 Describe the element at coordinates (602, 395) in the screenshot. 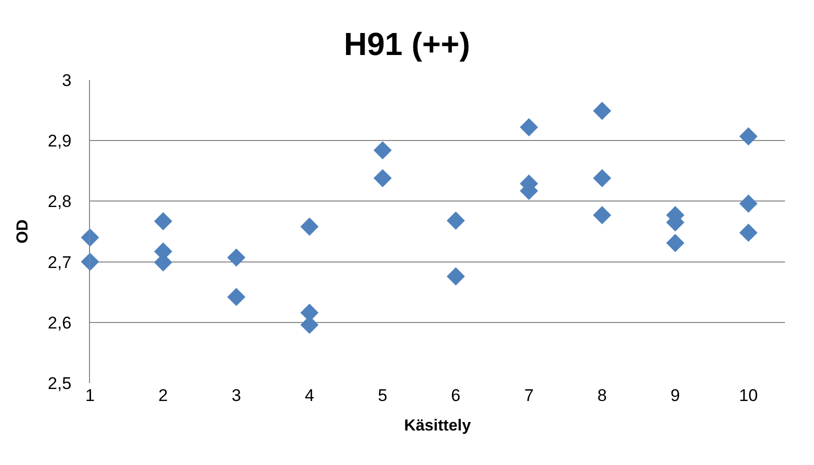

I see `x-tick-label: 8` at that location.